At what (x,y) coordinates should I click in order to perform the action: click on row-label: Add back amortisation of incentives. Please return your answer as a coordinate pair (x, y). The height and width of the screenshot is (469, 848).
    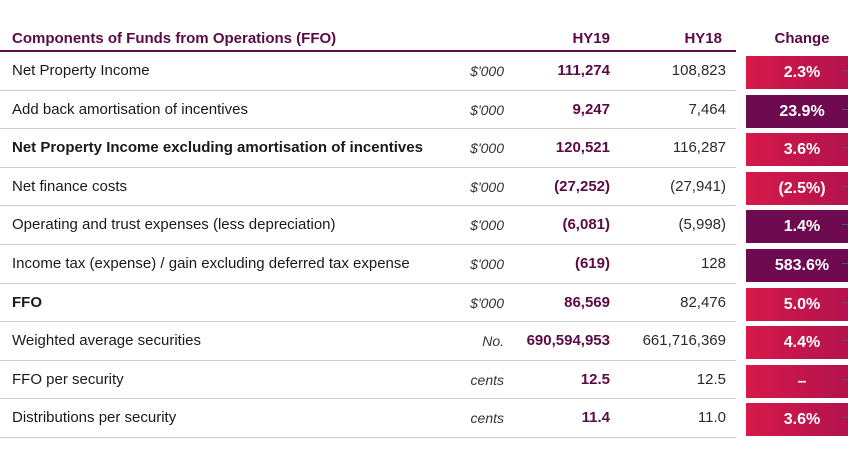
    Looking at the image, I should click on (130, 109).